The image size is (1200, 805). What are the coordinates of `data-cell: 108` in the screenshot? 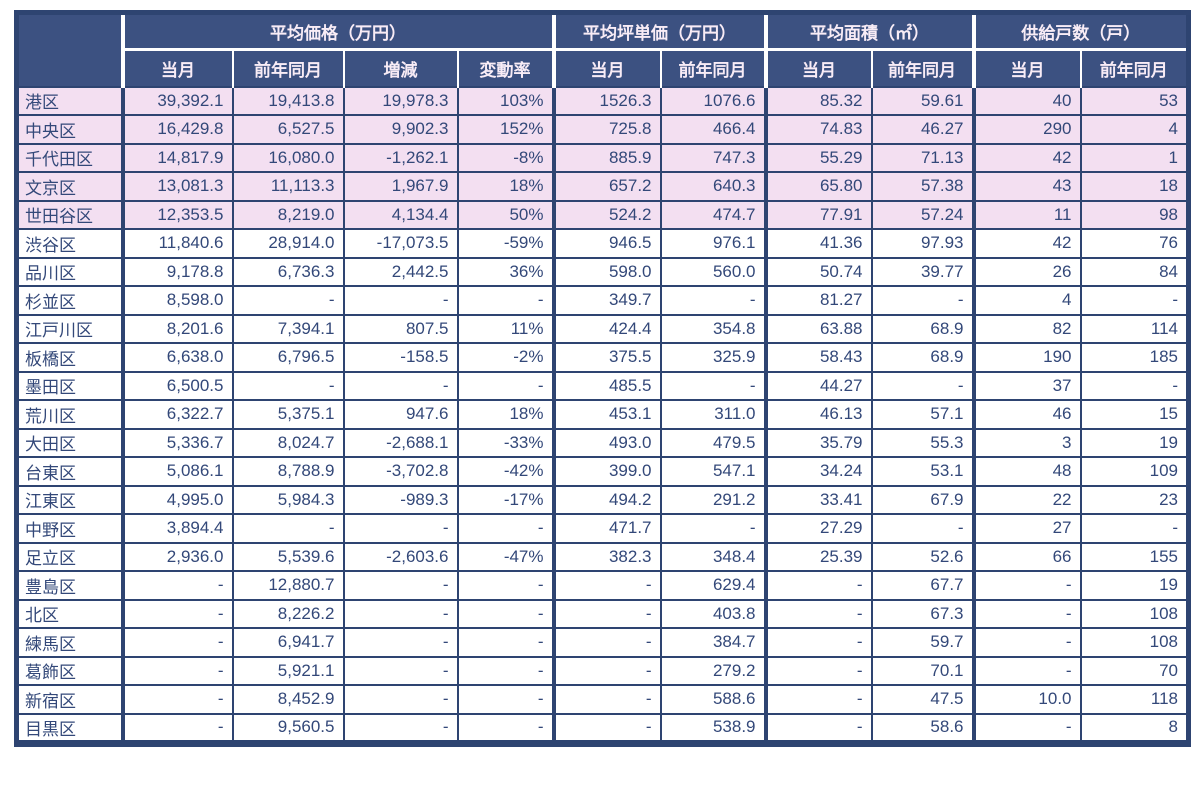 It's located at (1134, 642).